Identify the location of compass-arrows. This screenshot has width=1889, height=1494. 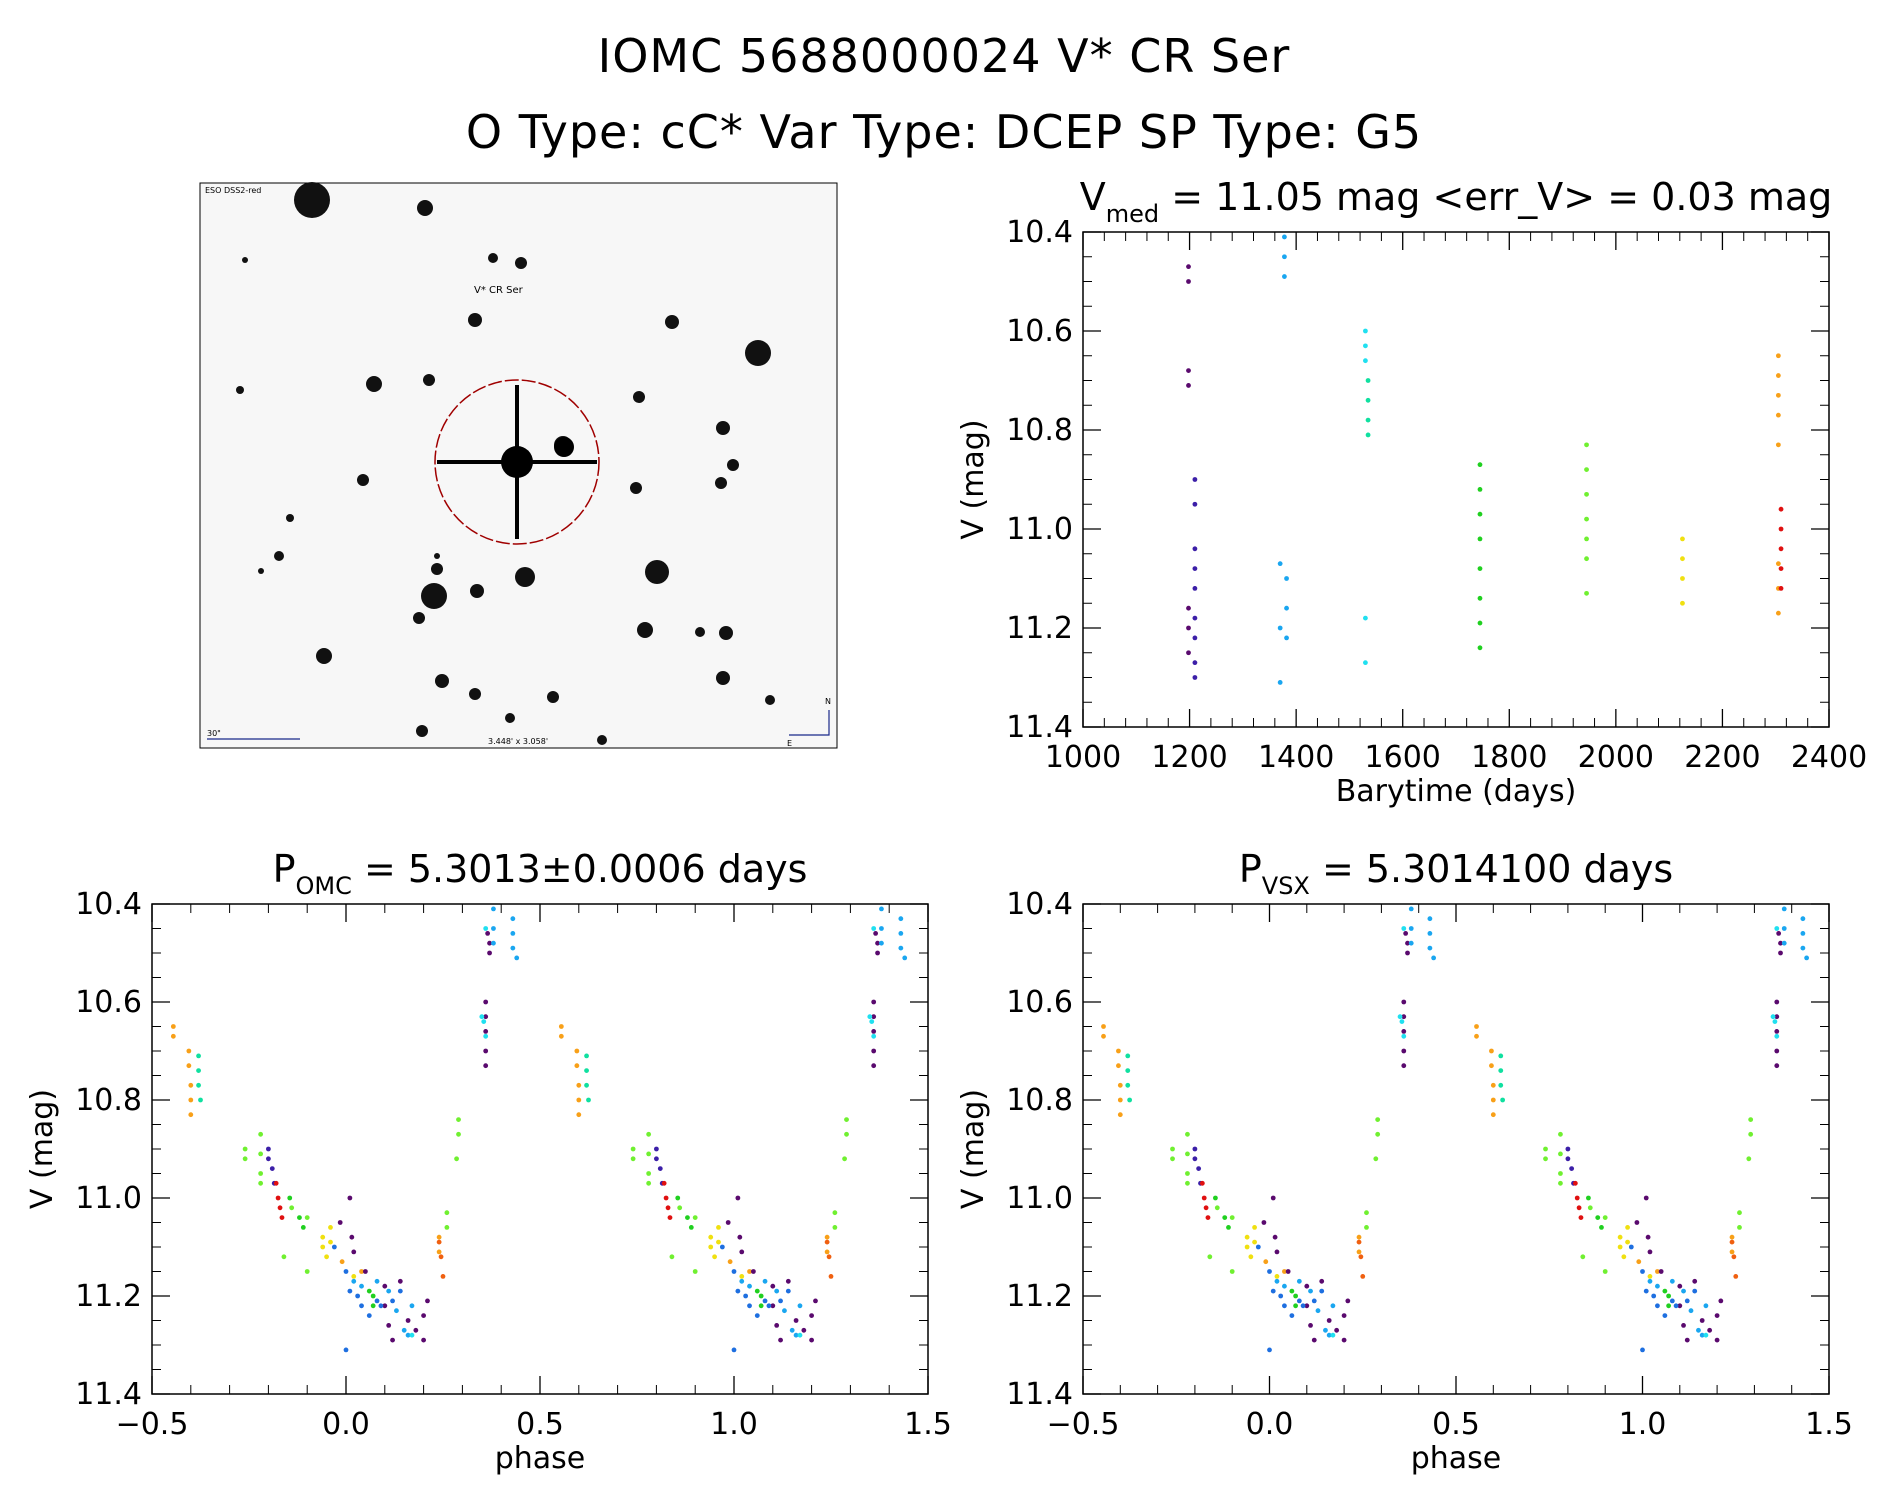
(809, 723).